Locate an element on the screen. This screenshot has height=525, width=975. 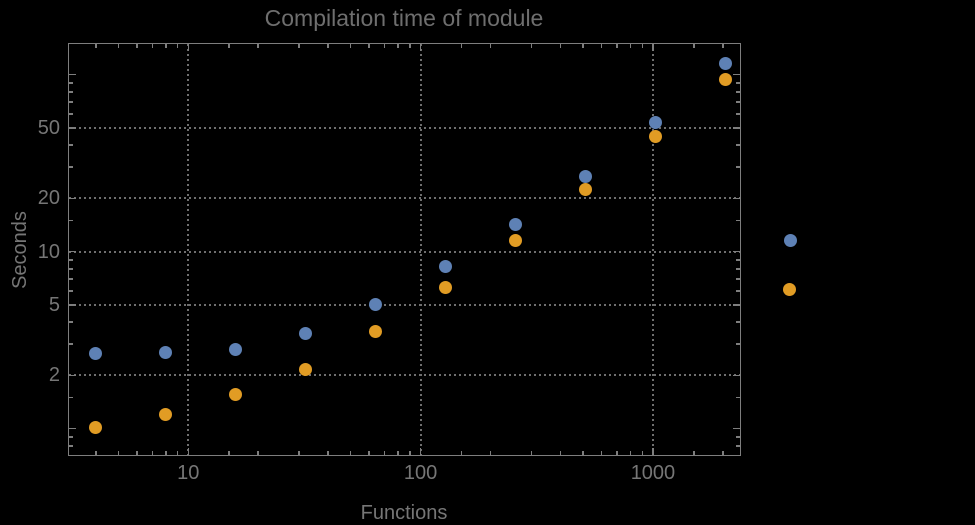
x-tick-label: 10 is located at coordinates (188, 473).